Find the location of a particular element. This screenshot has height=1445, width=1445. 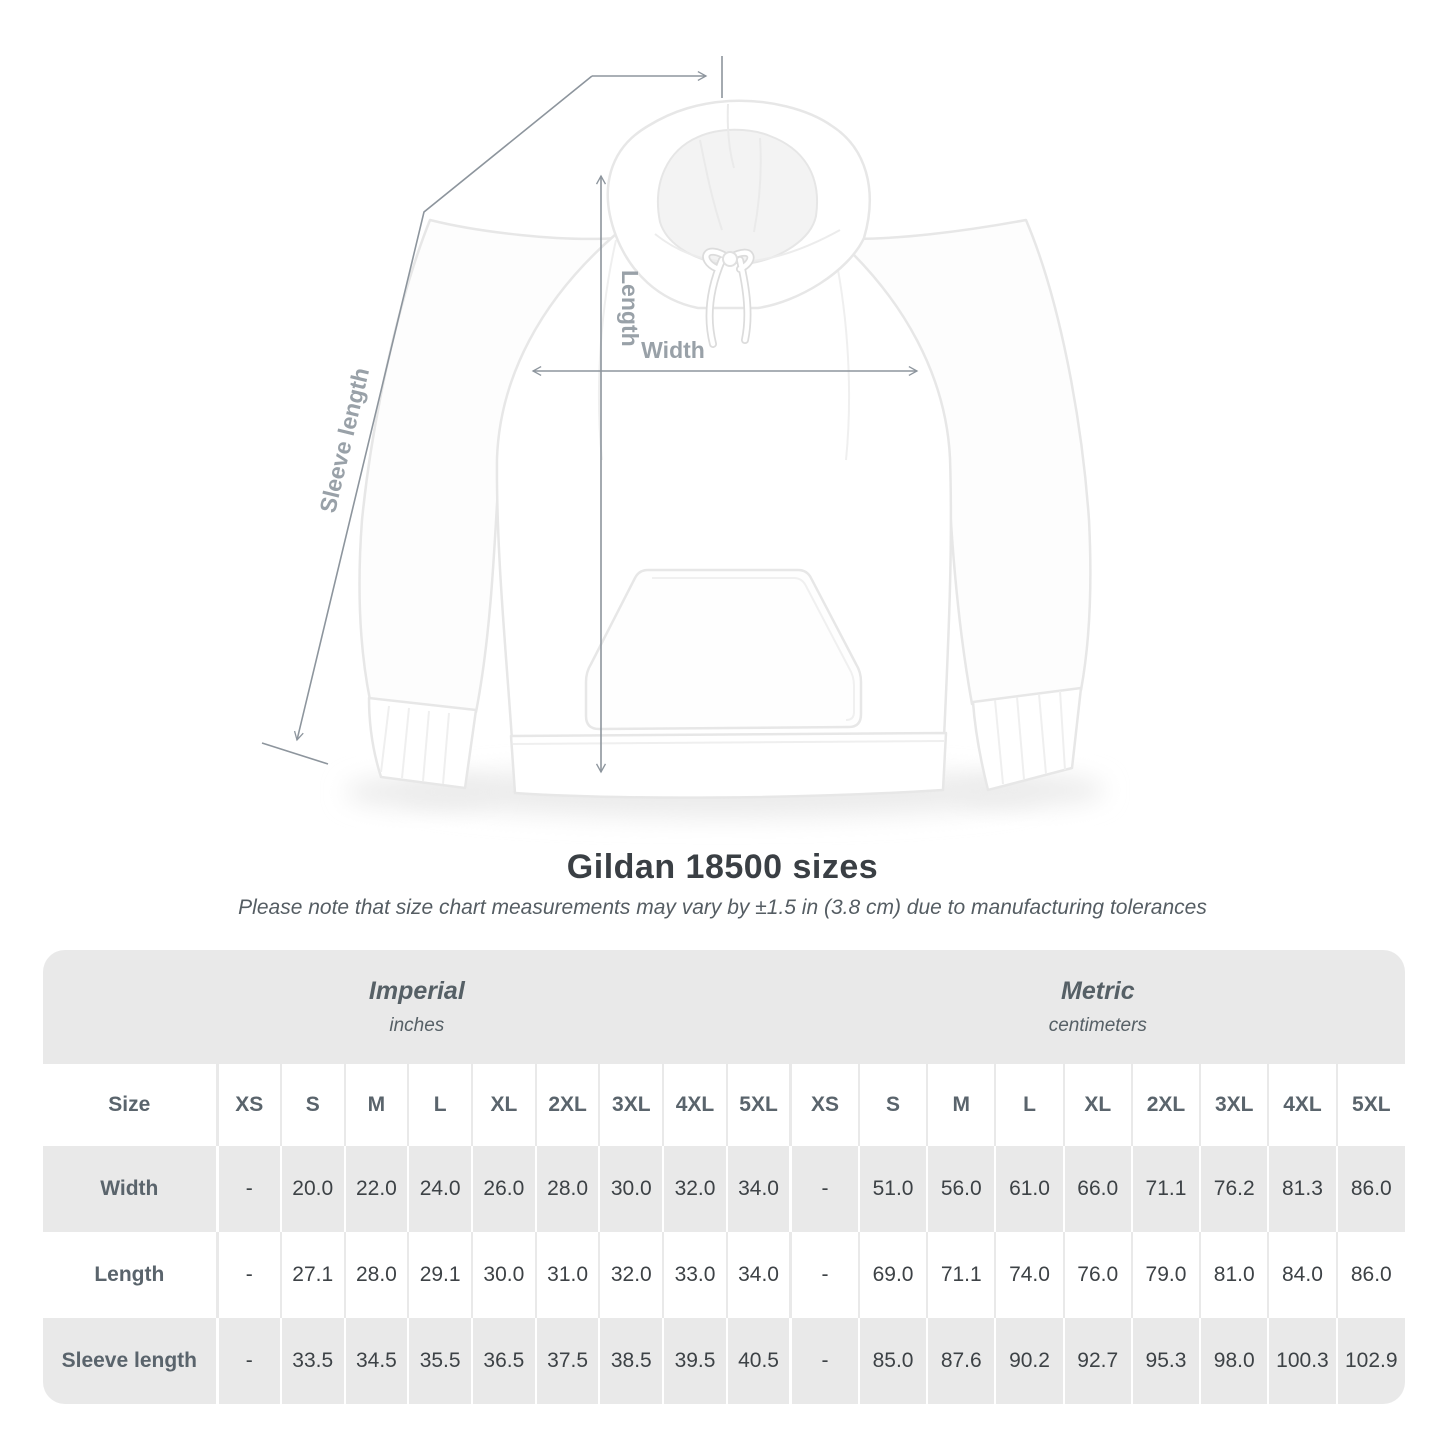

metric-group-unit: centimeters is located at coordinates (1097, 1025).